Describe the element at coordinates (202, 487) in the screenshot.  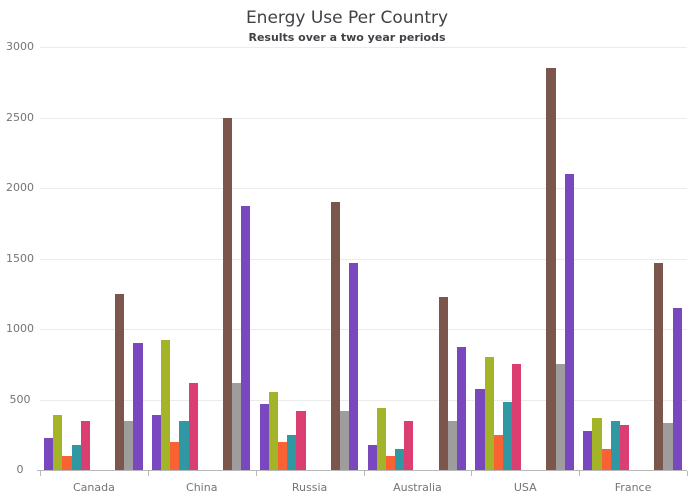
I see `x-axis-label-china: China` at that location.